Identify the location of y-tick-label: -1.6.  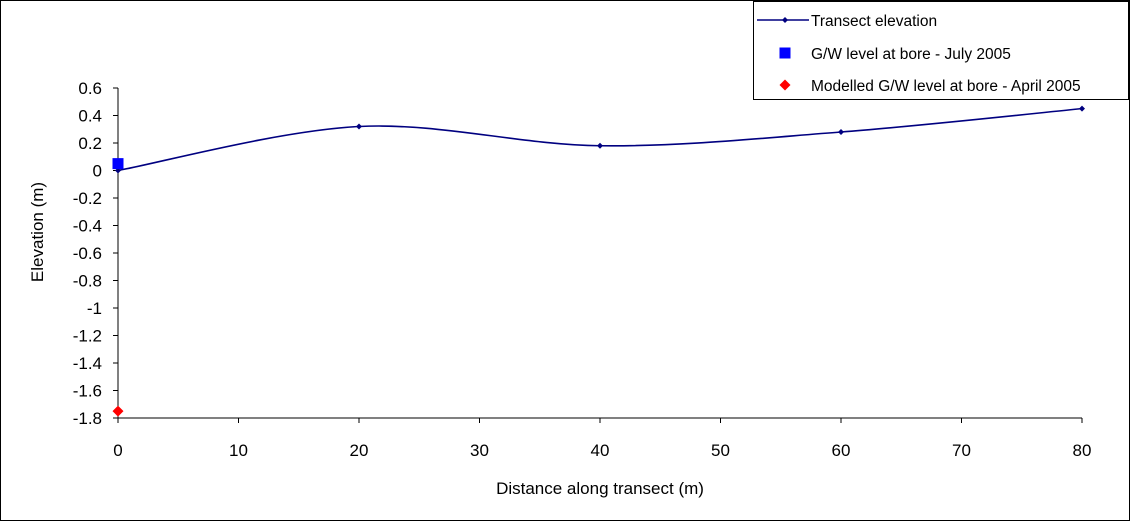
(87, 391).